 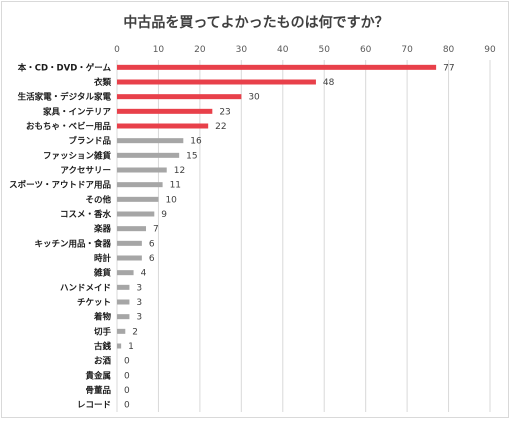 What do you see at coordinates (77, 111) in the screenshot?
I see `category-label: 家具・インテリア` at bounding box center [77, 111].